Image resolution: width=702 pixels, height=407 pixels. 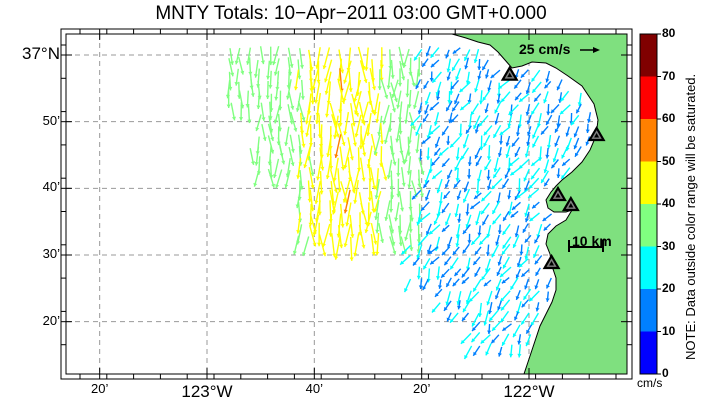 I want to click on km-scale-label: 10 km, so click(x=592, y=241).